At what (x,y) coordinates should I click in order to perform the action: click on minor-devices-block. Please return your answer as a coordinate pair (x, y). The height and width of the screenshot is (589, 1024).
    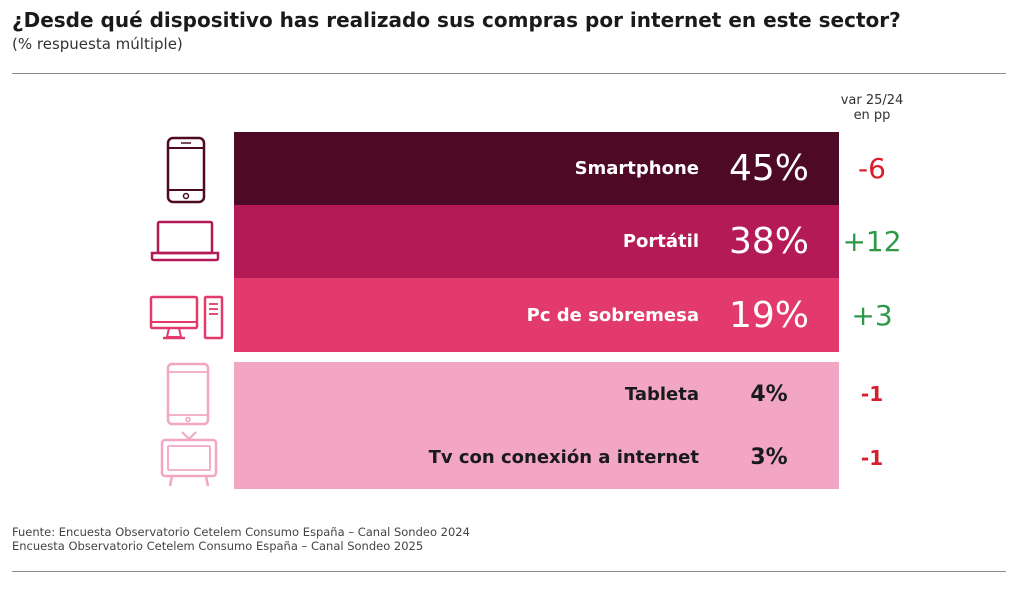
    Looking at the image, I should click on (536, 425).